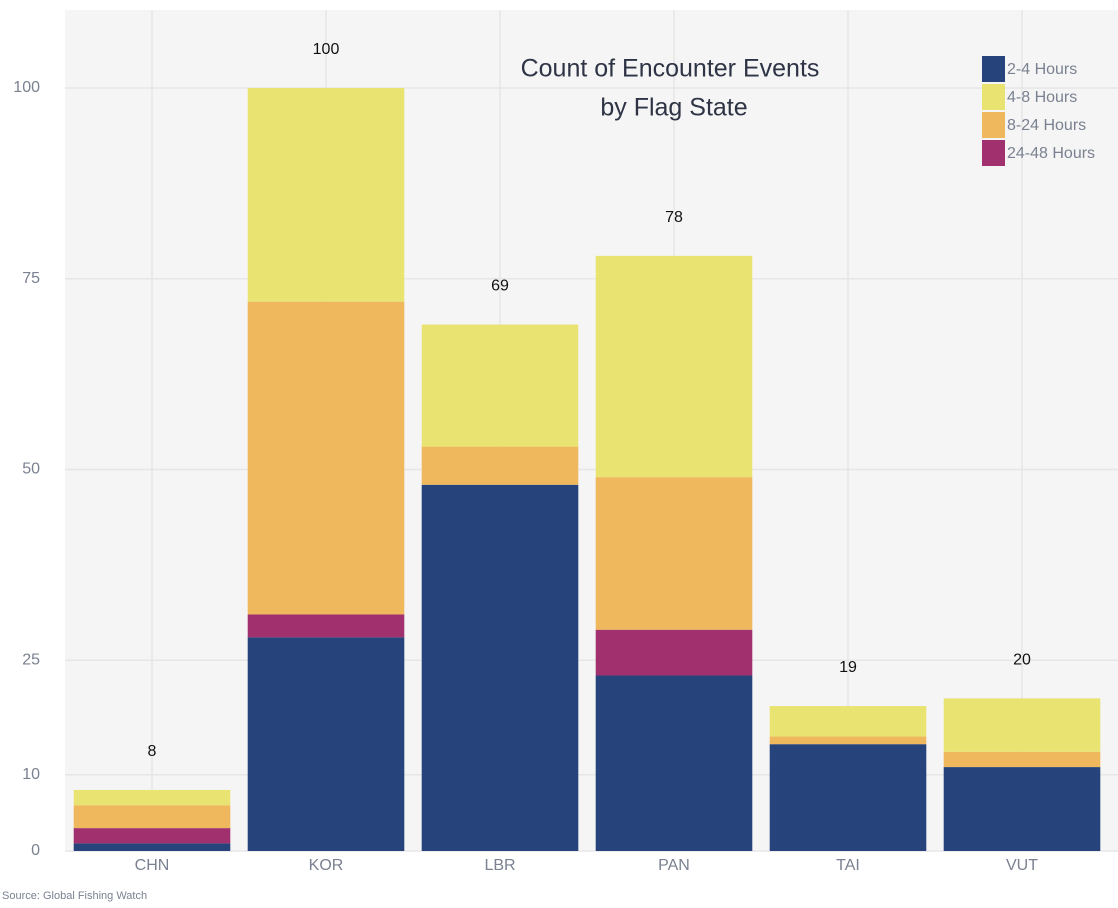 This screenshot has height=908, width=1118. Describe the element at coordinates (673, 108) in the screenshot. I see `chart-title: by Flag State` at that location.